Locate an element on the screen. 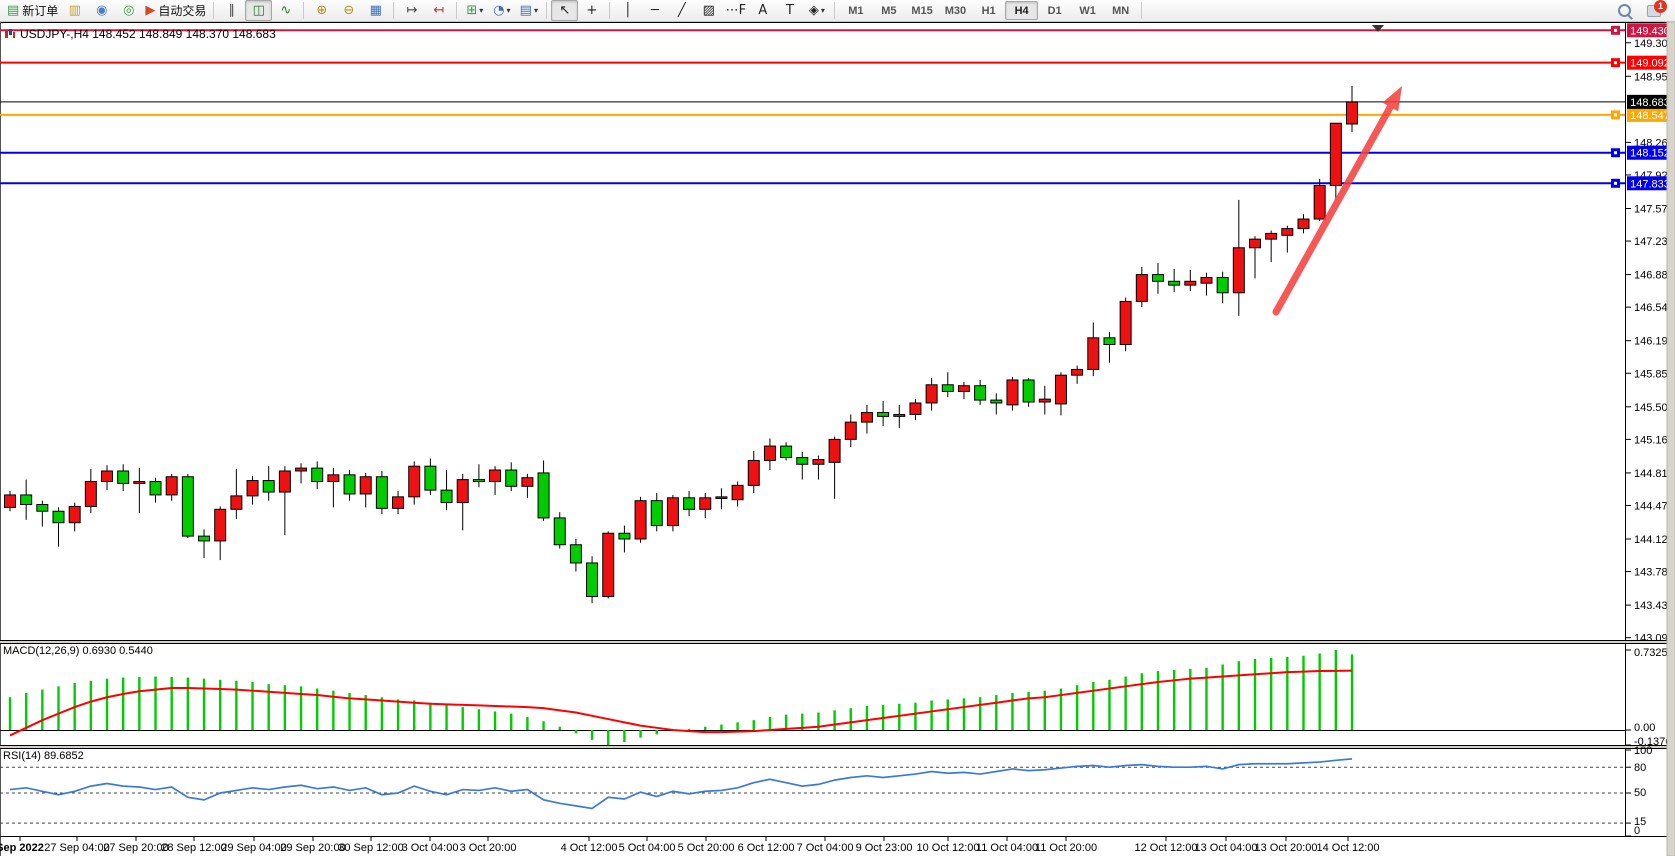  toolbar-templates-button: ▤ ▾ is located at coordinates (528, 10).